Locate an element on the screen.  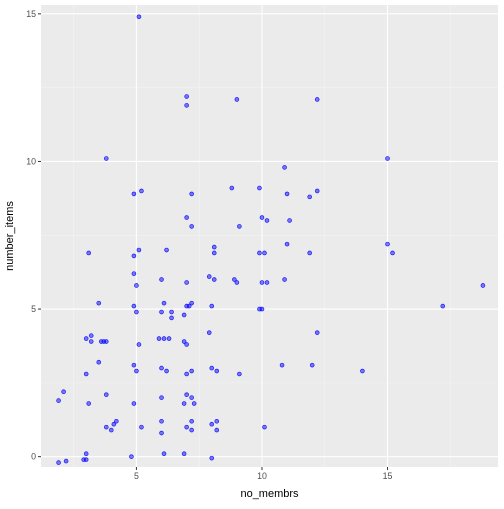
y-tick-label: 15 is located at coordinates (31, 14).